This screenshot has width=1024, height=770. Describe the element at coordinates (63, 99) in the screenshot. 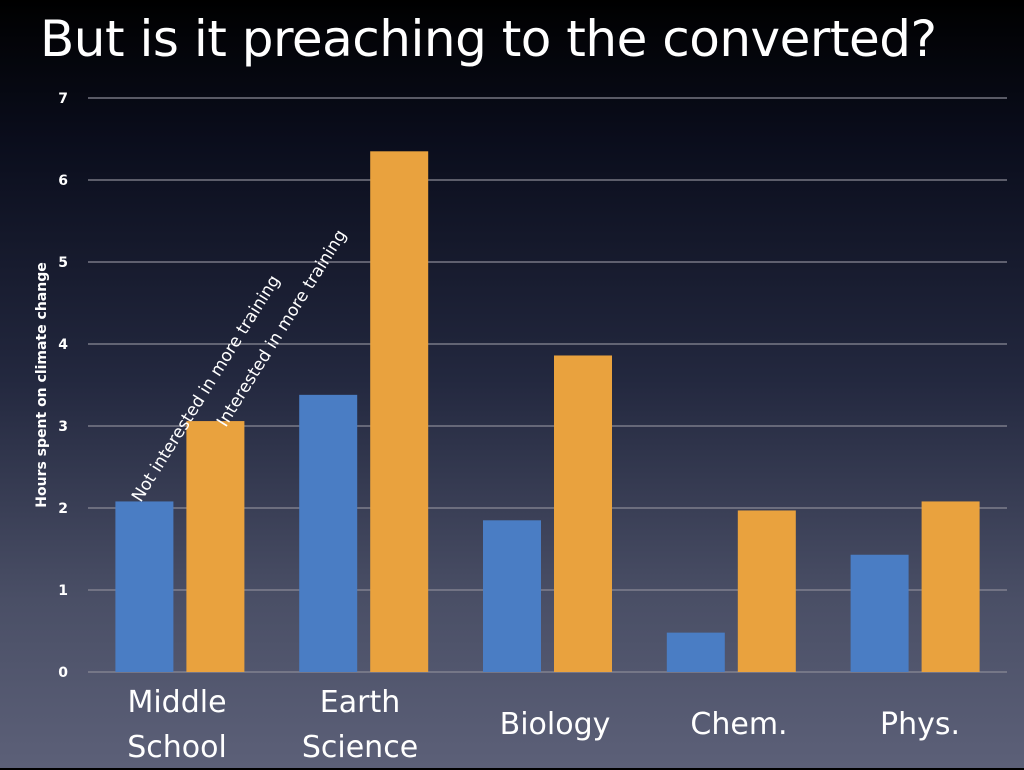

I see `y-tick-label: 7` at that location.